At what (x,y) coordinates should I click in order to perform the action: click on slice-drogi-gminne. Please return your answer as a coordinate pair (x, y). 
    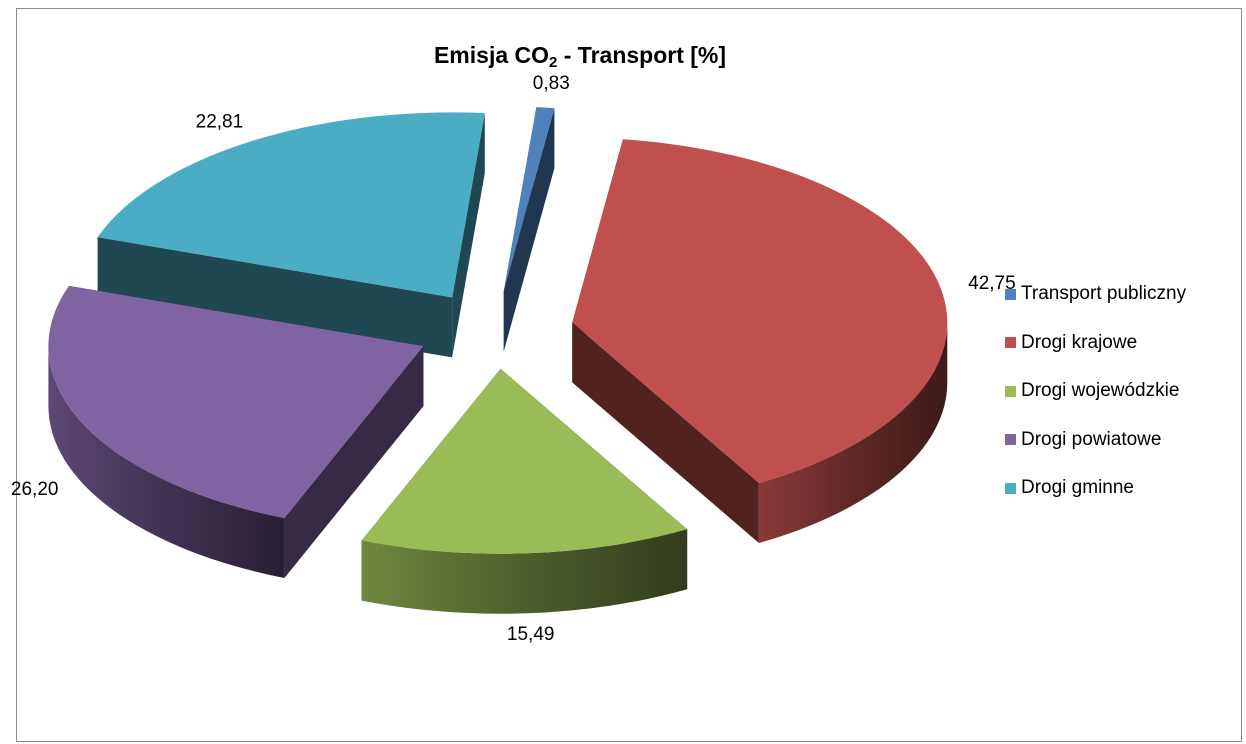
    Looking at the image, I should click on (291, 235).